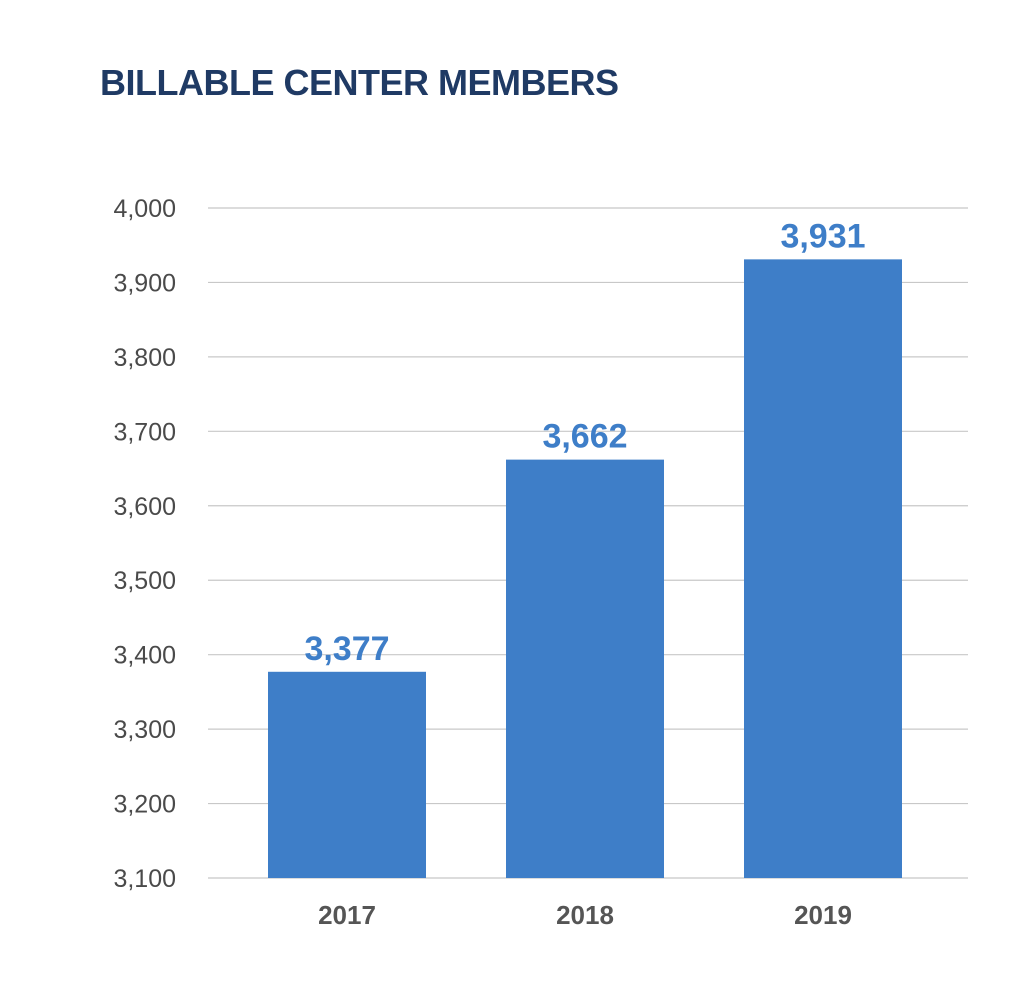 Image resolution: width=1024 pixels, height=988 pixels. I want to click on y-tick-label: 3,700, so click(144, 432).